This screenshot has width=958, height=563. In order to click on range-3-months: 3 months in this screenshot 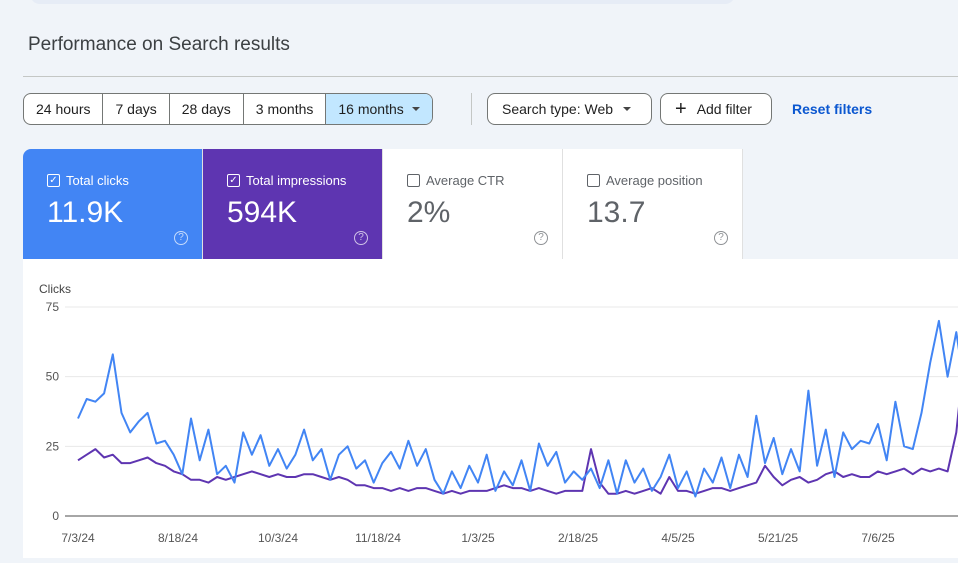, I will do `click(285, 109)`.